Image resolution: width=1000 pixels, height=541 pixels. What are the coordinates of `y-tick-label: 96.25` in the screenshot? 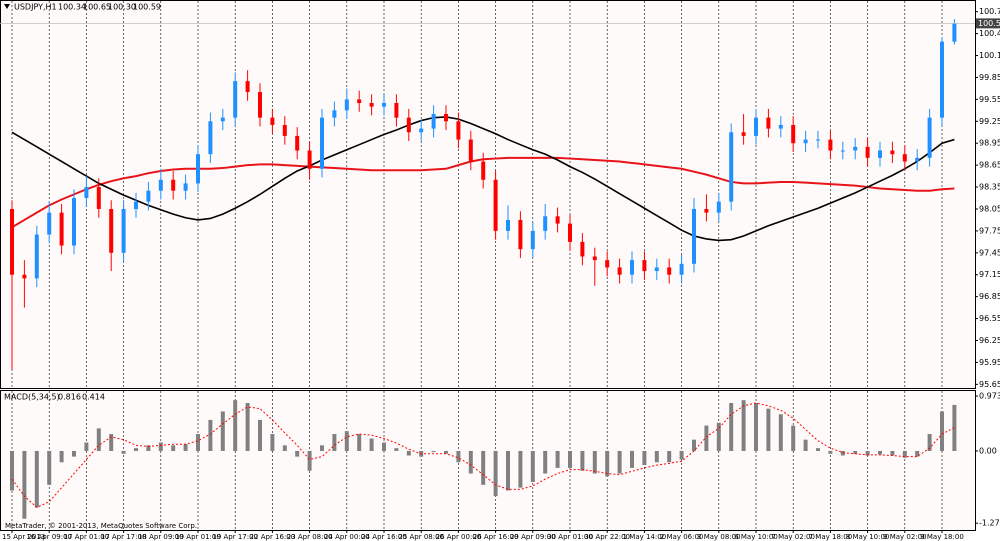 It's located at (989, 340).